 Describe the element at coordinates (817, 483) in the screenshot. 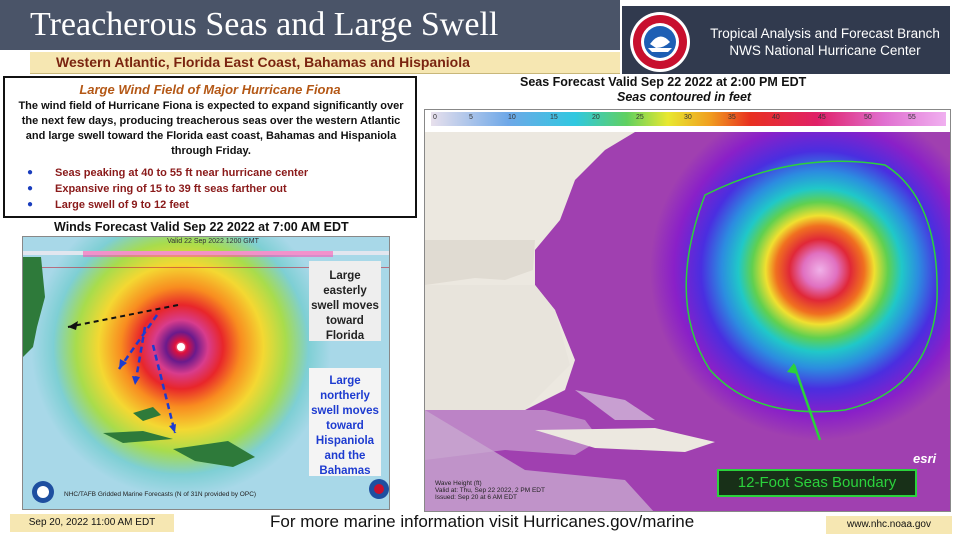

I see `seas-boundary-label: 12-Foot Seas Boundary` at that location.